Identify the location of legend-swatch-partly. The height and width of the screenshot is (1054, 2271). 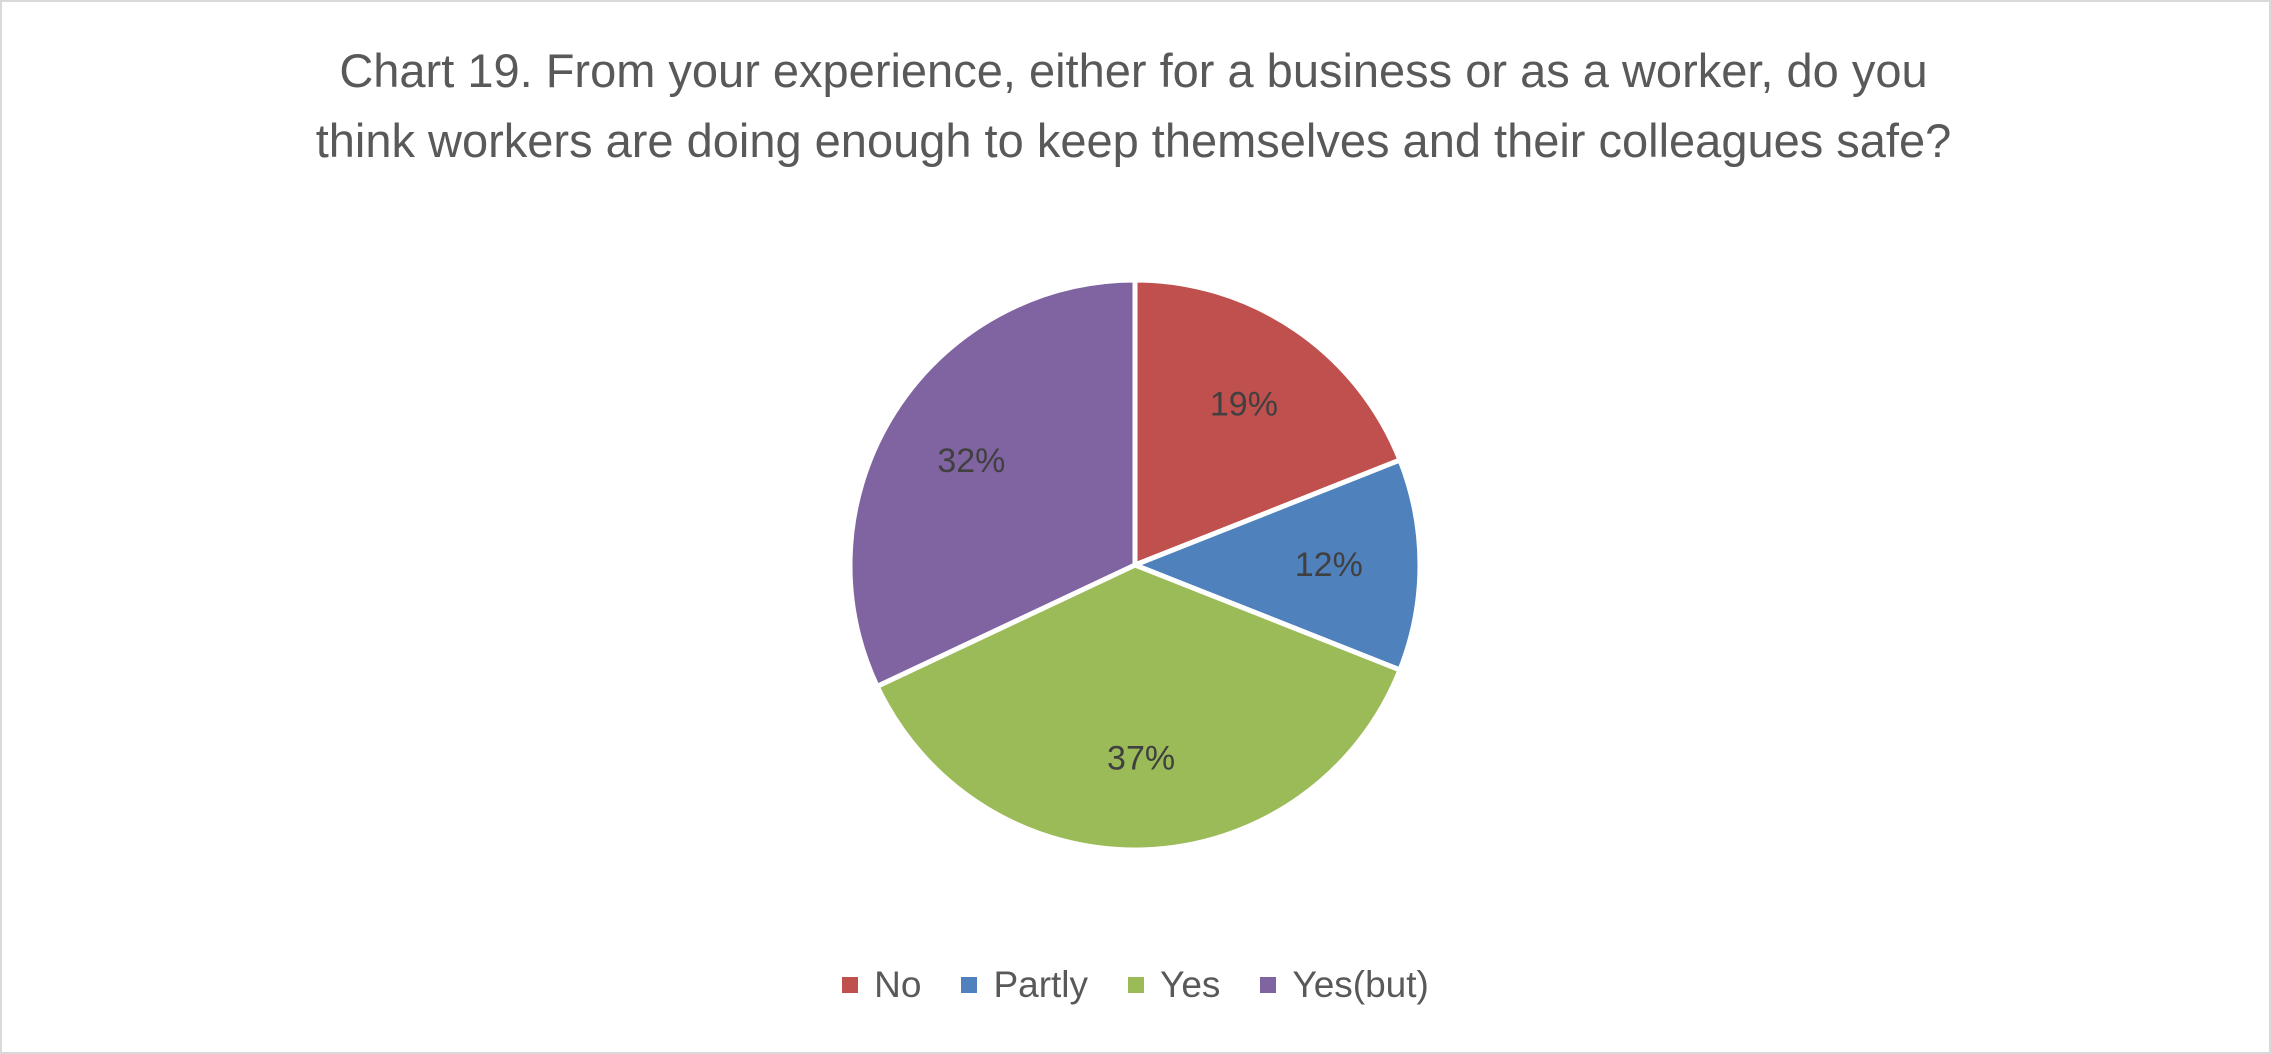
(969, 985).